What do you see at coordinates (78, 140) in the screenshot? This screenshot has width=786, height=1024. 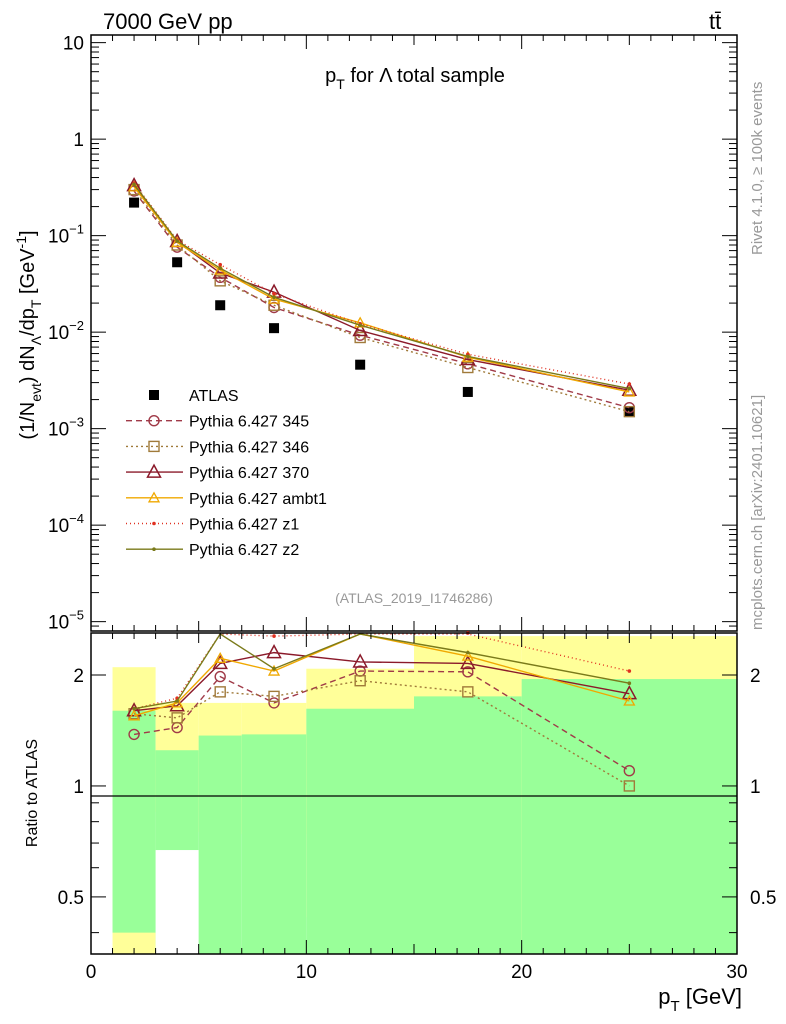 I see `main-y-tick-label: 1` at bounding box center [78, 140].